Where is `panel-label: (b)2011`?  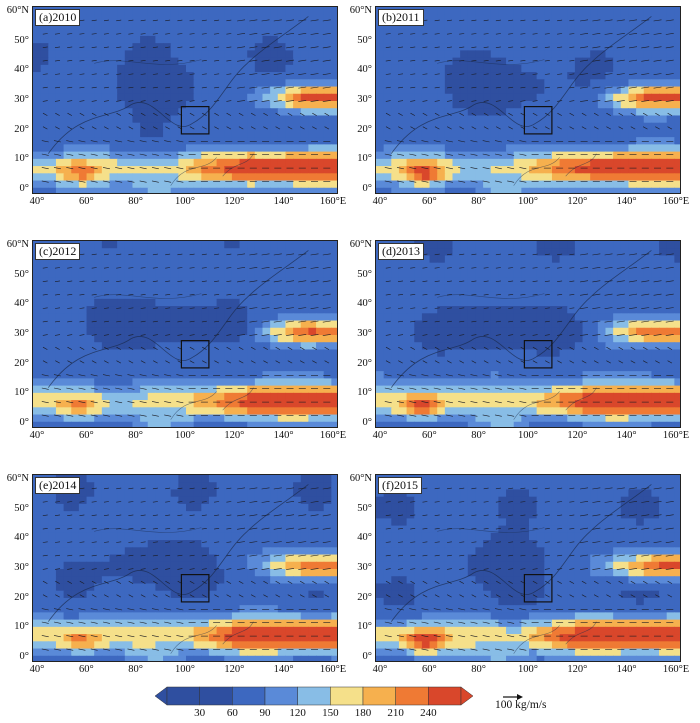 panel-label: (b)2011 is located at coordinates (401, 17).